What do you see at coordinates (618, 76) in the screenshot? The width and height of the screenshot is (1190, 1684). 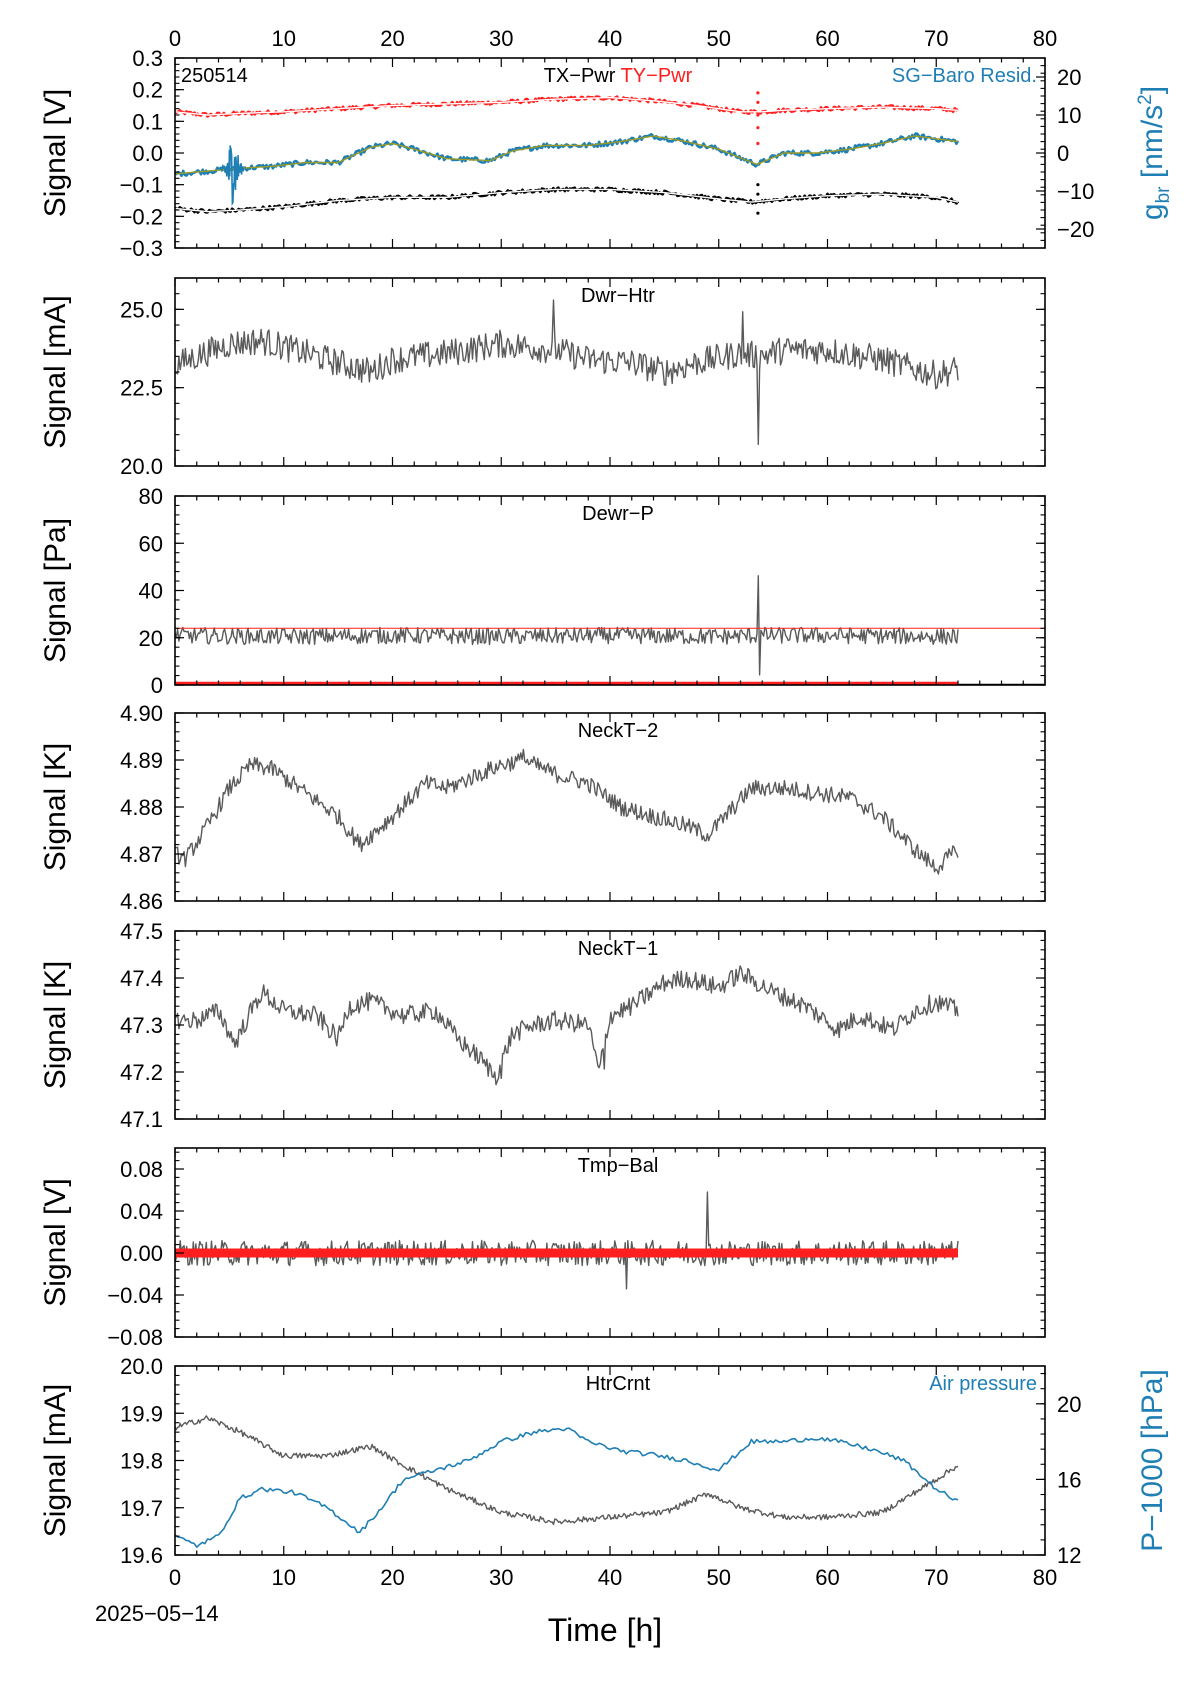 I see `legend-label: TX−Pwr TY−Pwr` at bounding box center [618, 76].